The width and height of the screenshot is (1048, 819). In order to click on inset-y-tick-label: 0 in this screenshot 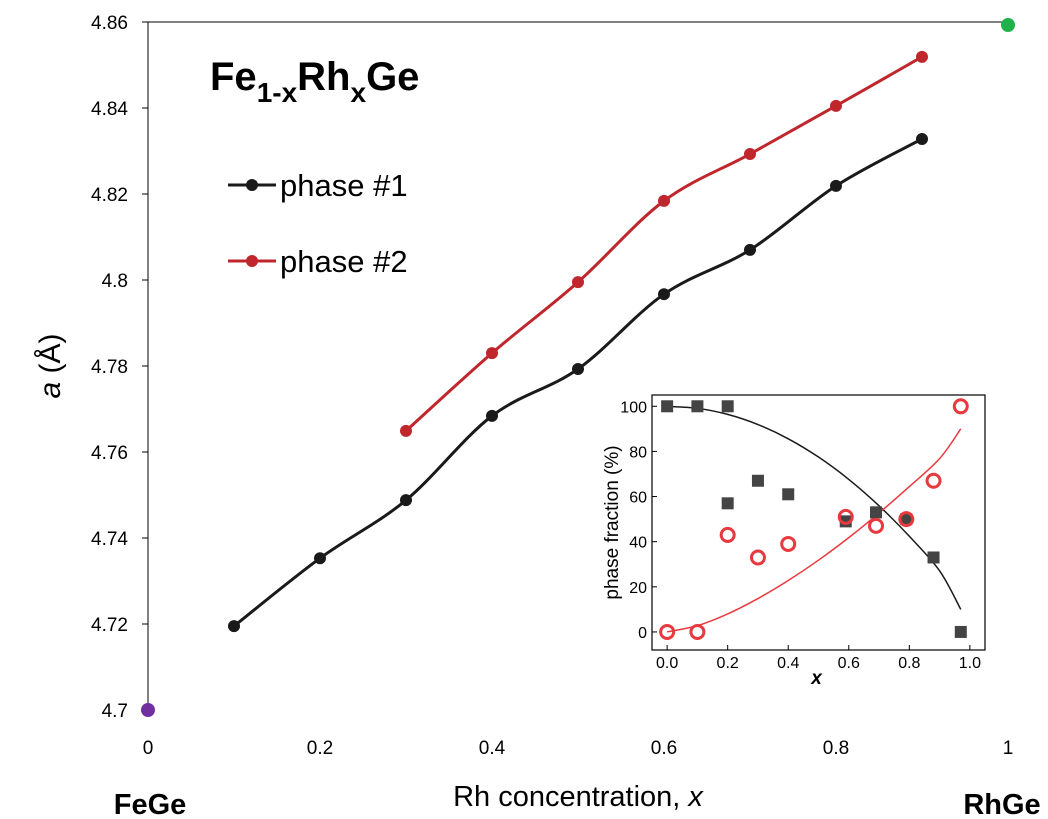, I will do `click(642, 633)`.